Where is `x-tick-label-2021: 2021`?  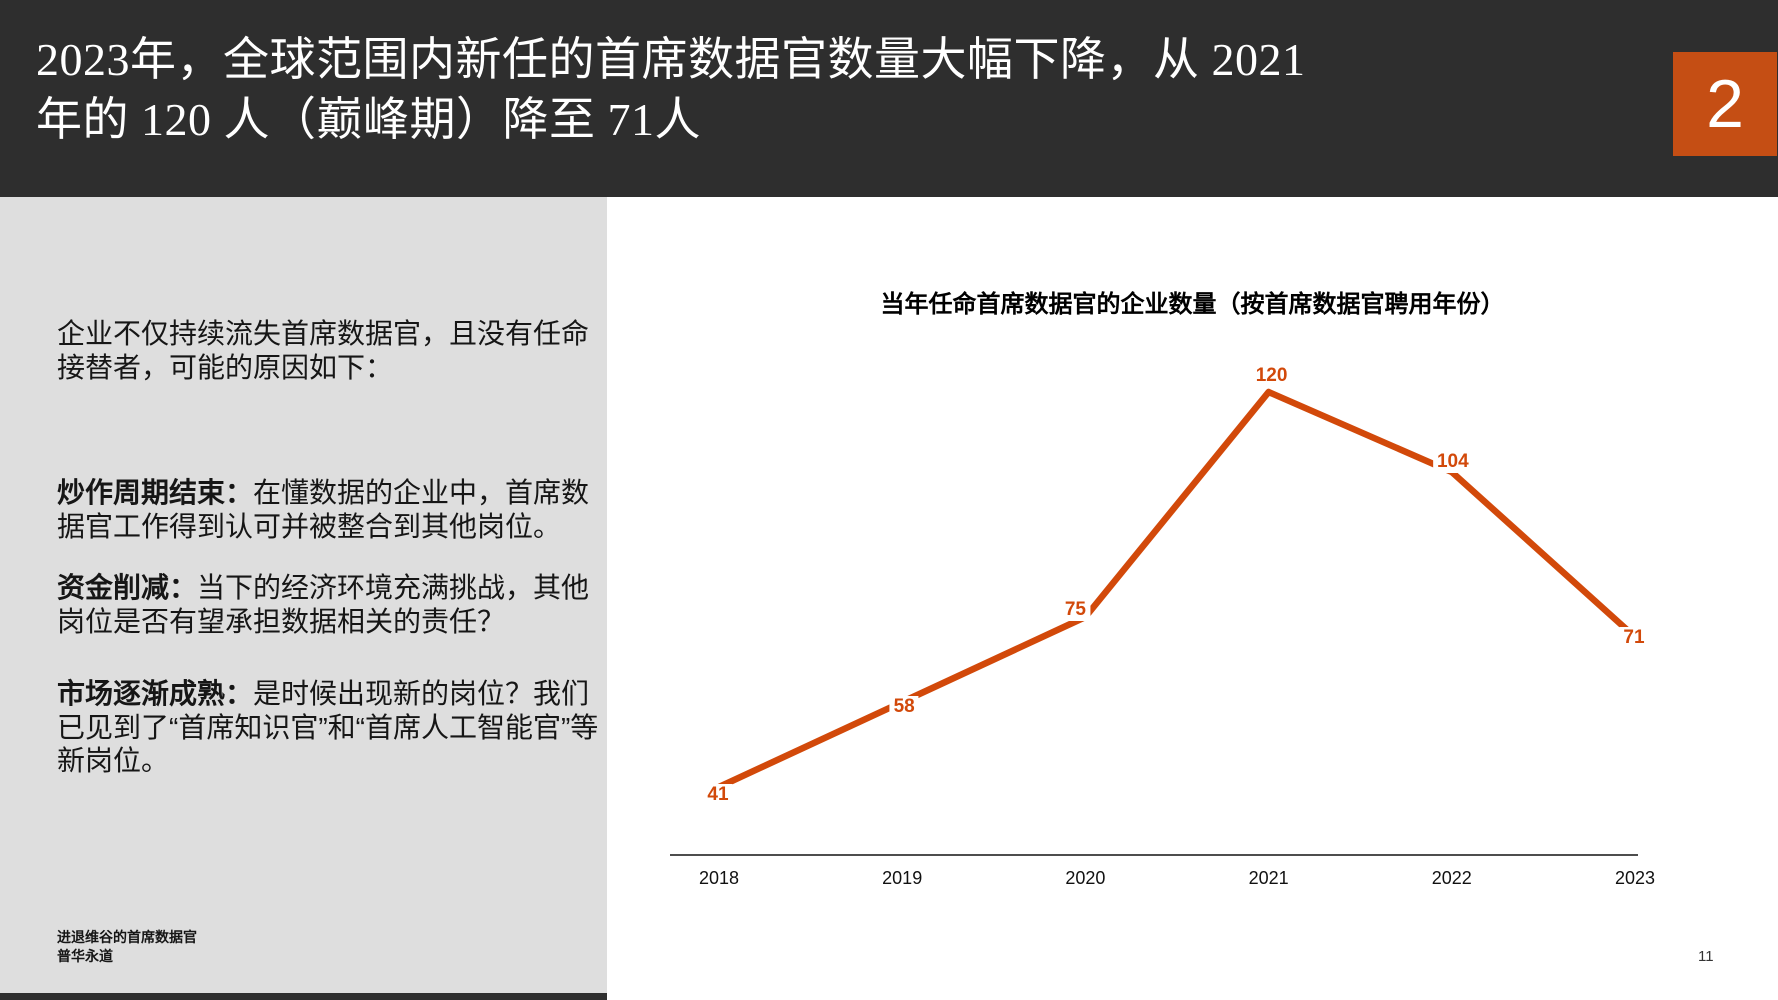
x-tick-label-2021: 2021 is located at coordinates (1268, 878).